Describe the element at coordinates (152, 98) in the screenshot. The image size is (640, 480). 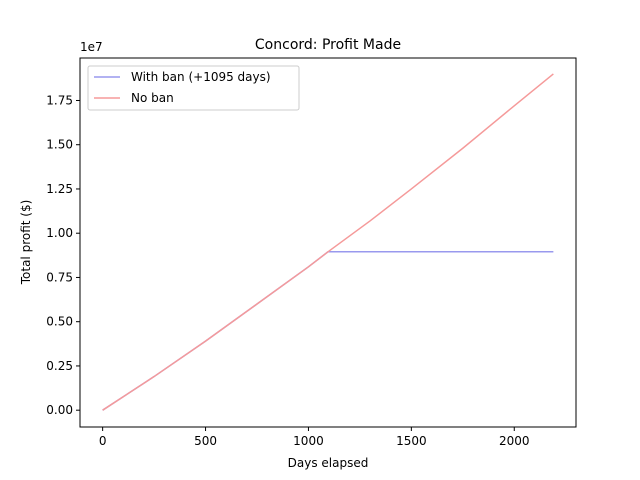
I see `legend-label-1: No ban` at that location.